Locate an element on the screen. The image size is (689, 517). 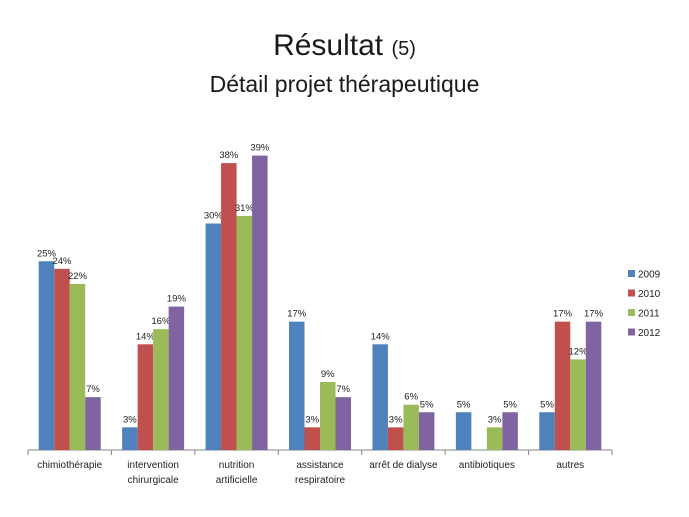
legend-swatch-2010 is located at coordinates (631, 293).